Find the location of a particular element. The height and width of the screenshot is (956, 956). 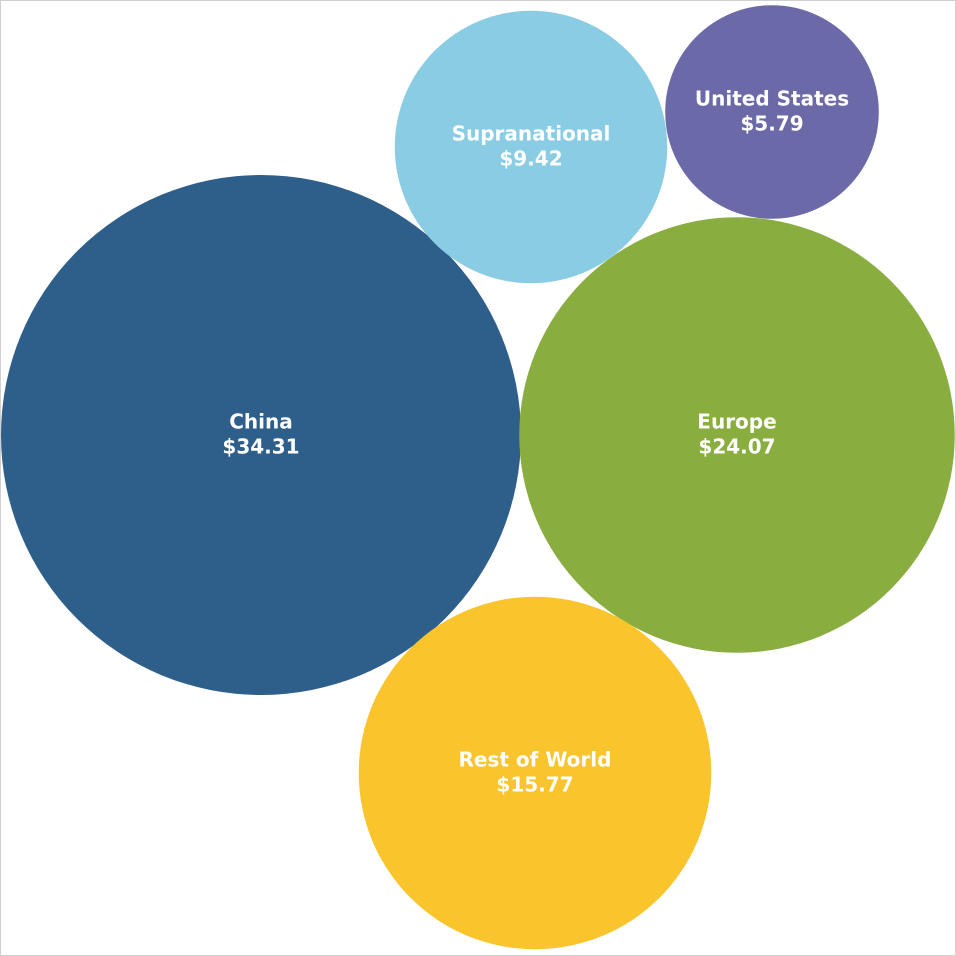

bubble-value-label: $15.77 is located at coordinates (534, 785).